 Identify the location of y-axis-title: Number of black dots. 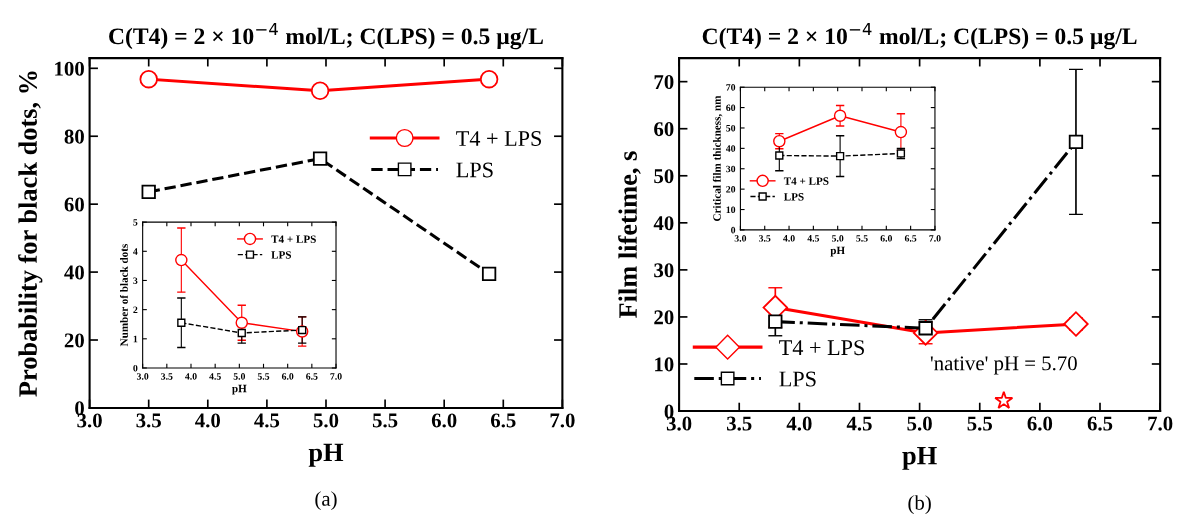
(123, 295).